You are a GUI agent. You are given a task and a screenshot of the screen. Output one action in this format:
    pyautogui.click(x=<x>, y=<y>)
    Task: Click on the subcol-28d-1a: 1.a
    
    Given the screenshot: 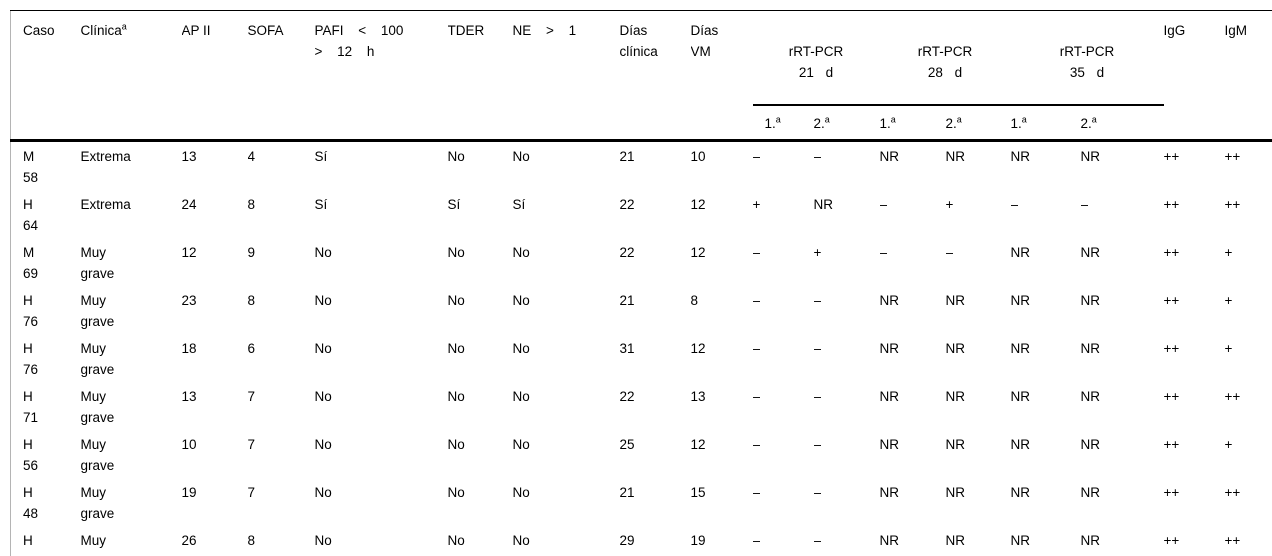 What is the action you would take?
    pyautogui.click(x=912, y=123)
    